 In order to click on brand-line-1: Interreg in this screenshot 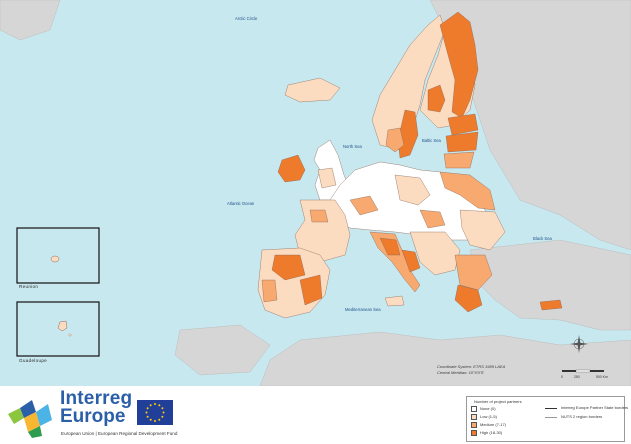, I will do `click(96, 398)`.